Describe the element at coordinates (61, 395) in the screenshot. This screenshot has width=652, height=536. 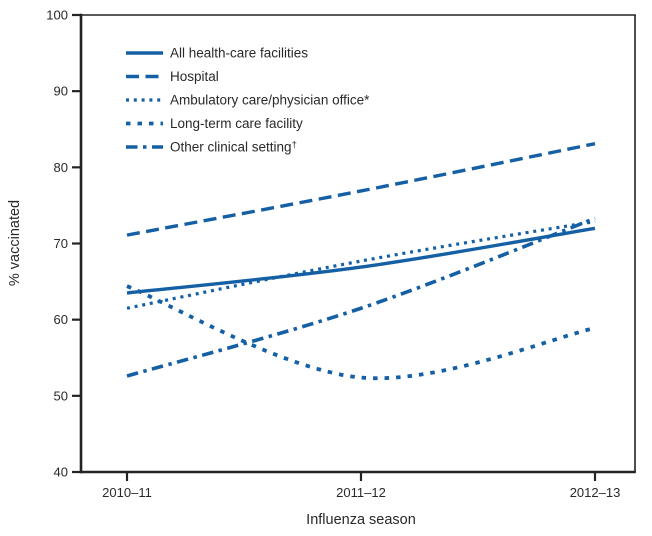
I see `y-tick-label: 50` at that location.